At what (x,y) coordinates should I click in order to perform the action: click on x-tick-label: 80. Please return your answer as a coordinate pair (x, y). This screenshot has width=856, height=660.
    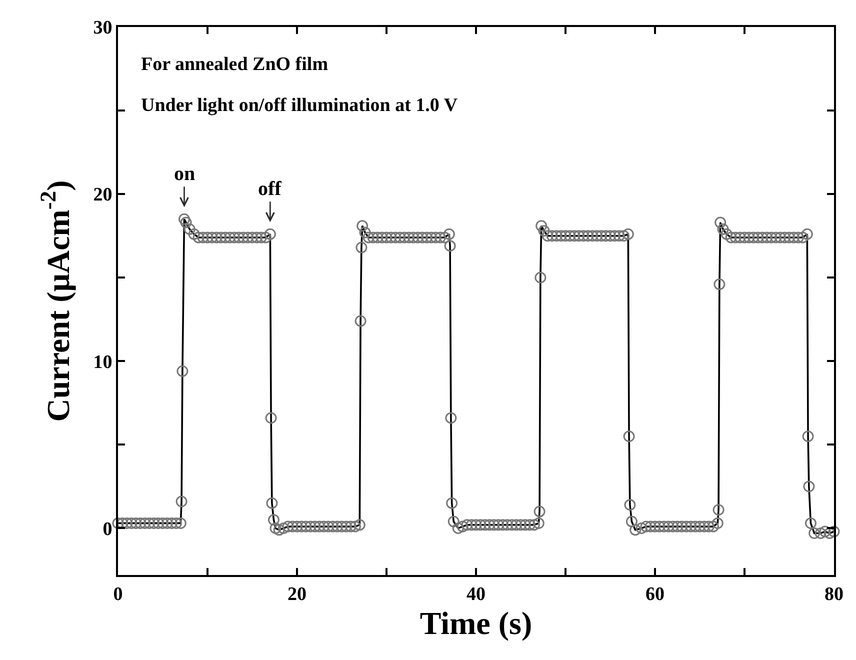
    Looking at the image, I should click on (834, 594).